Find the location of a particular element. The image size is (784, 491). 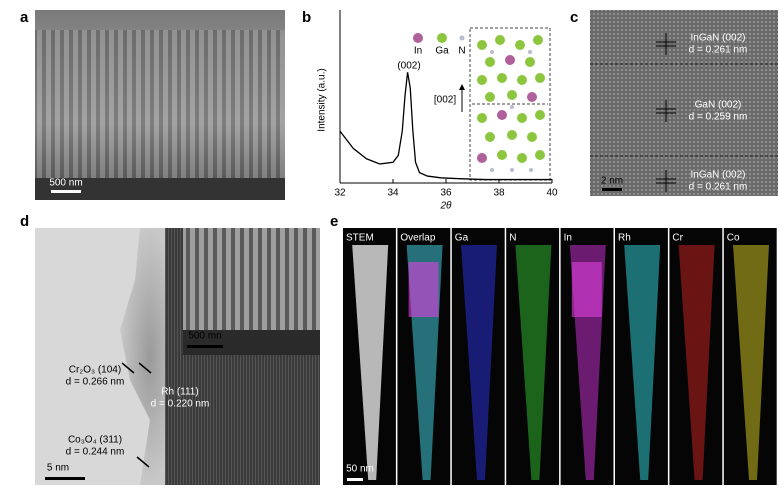

crystal-structure is located at coordinates (510, 103).